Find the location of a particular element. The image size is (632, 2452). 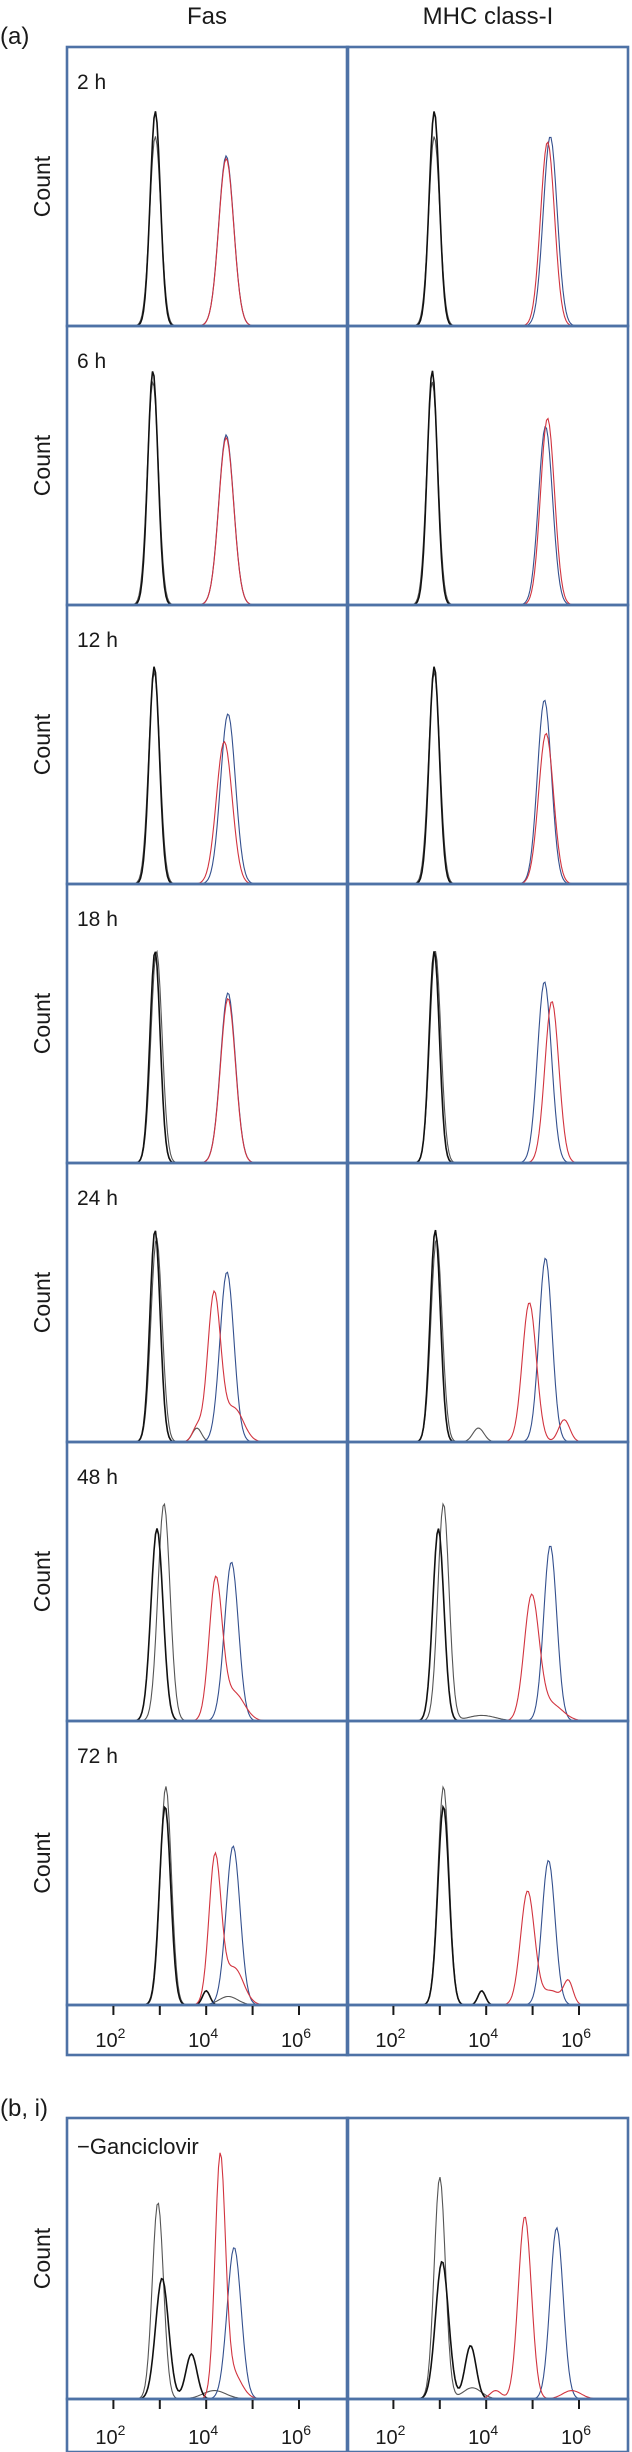

histogram-panel: 2 h Count is located at coordinates (189, 186).